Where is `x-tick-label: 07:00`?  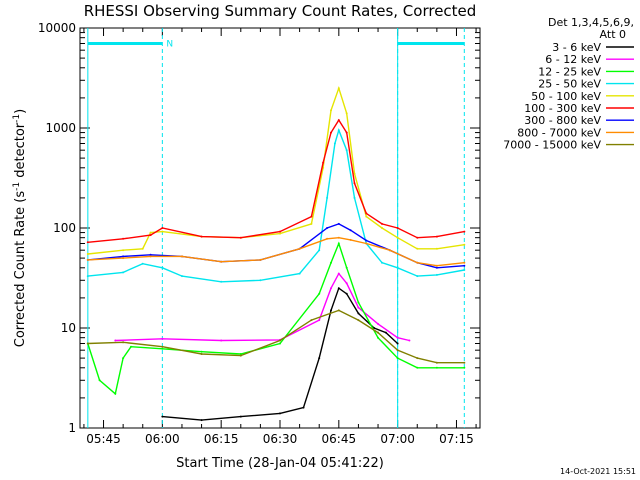
x-tick-label: 07:00 is located at coordinates (397, 439).